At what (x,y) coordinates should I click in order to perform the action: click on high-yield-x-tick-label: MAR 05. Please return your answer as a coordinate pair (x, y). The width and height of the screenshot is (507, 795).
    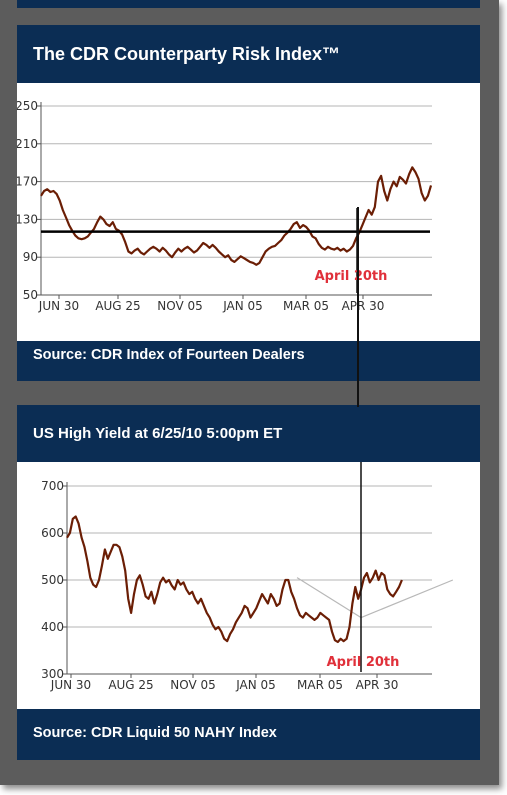
    Looking at the image, I should click on (320, 685).